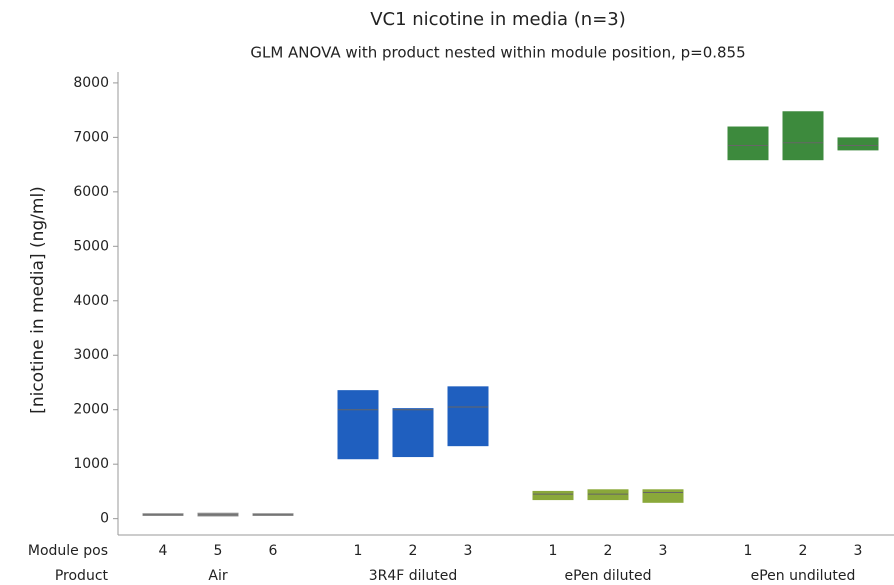  Describe the element at coordinates (413, 576) in the screenshot. I see `group-label: 3R4F diluted` at that location.